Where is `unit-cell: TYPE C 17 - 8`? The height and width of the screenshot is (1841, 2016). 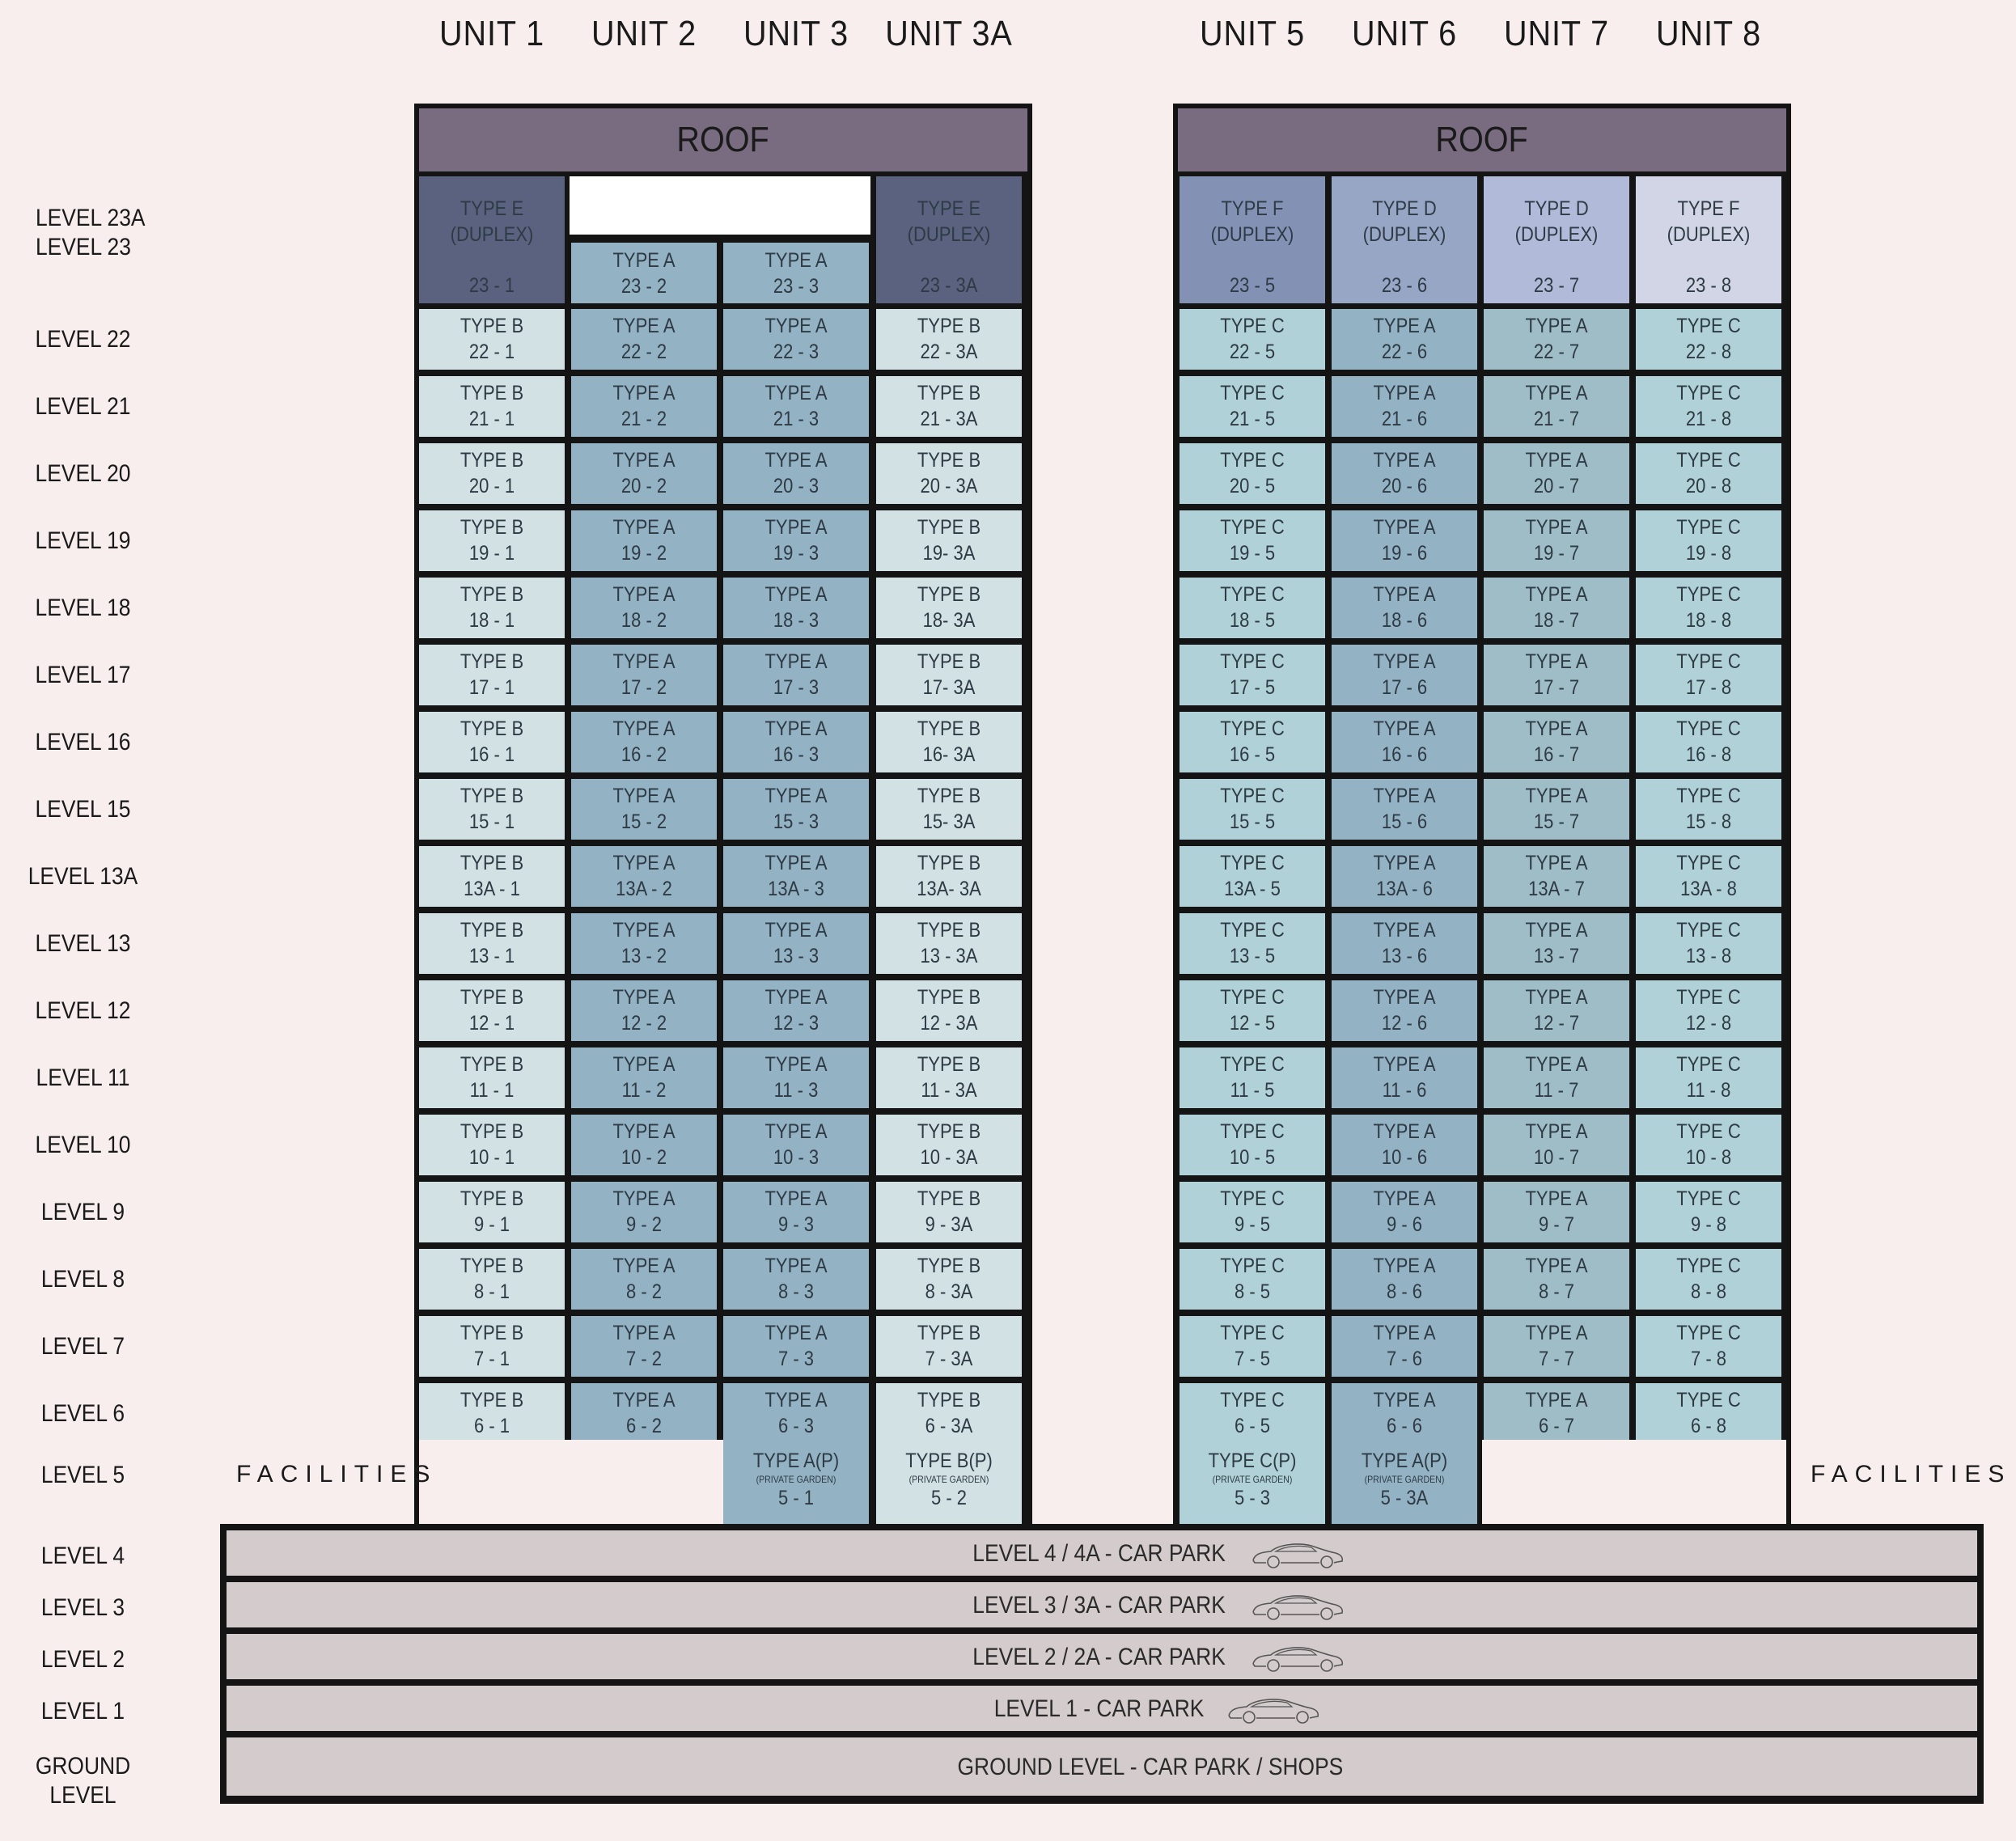
unit-cell: TYPE C 17 - 8 is located at coordinates (1708, 675).